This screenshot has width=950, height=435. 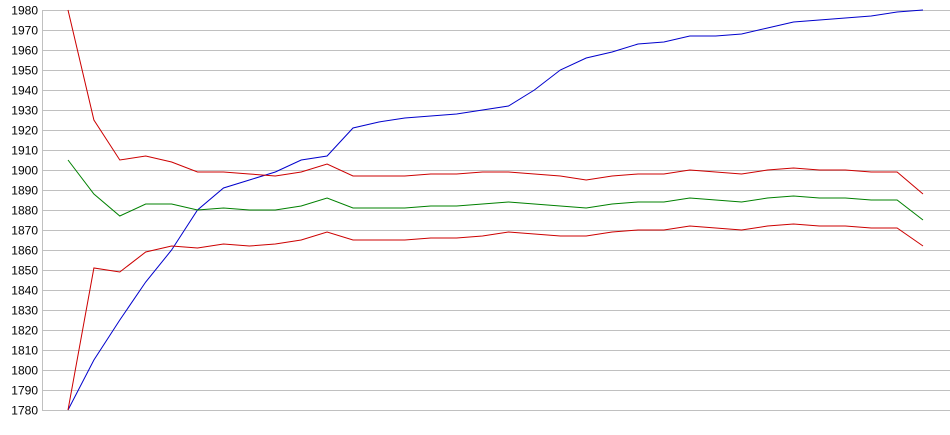 What do you see at coordinates (24, 11) in the screenshot?
I see `y-tick-label: 1980` at bounding box center [24, 11].